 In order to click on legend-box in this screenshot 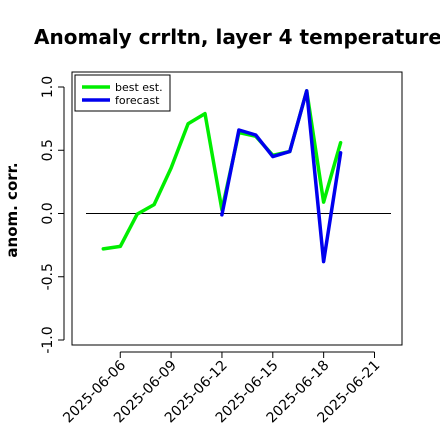, I will do `click(122, 93)`.